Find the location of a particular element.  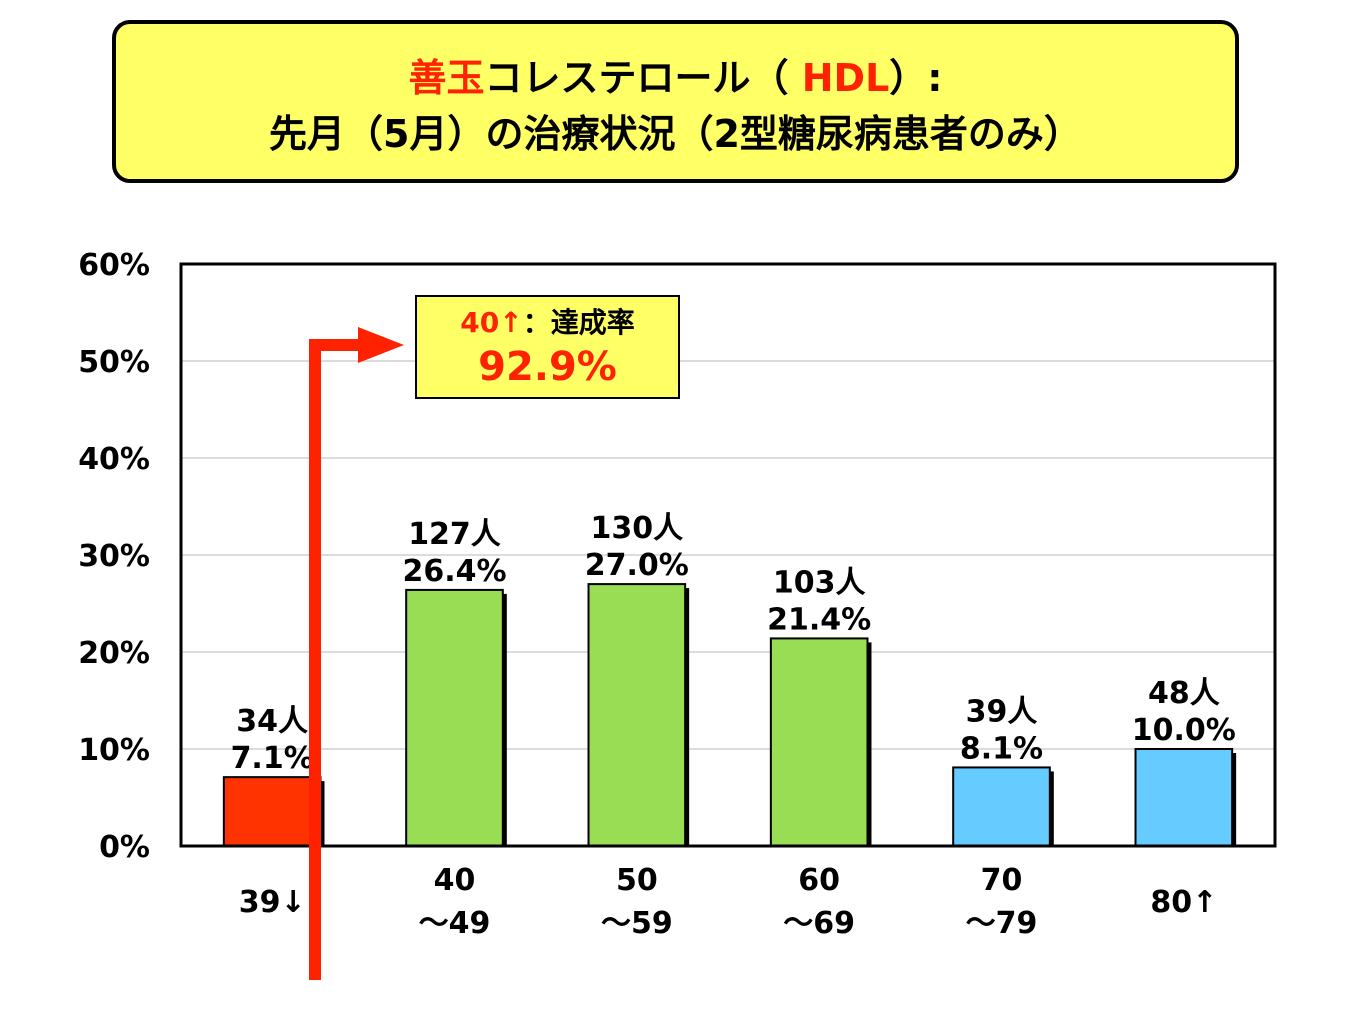

y-tick-label: 20% is located at coordinates (114, 653).